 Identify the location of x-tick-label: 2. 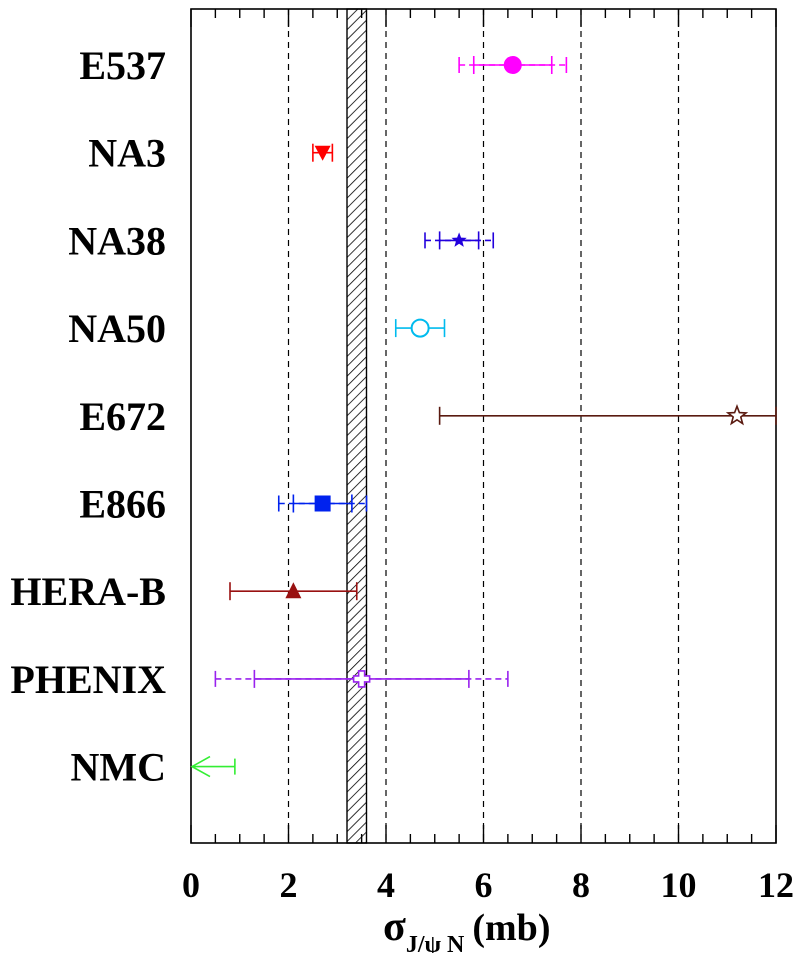
(289, 885).